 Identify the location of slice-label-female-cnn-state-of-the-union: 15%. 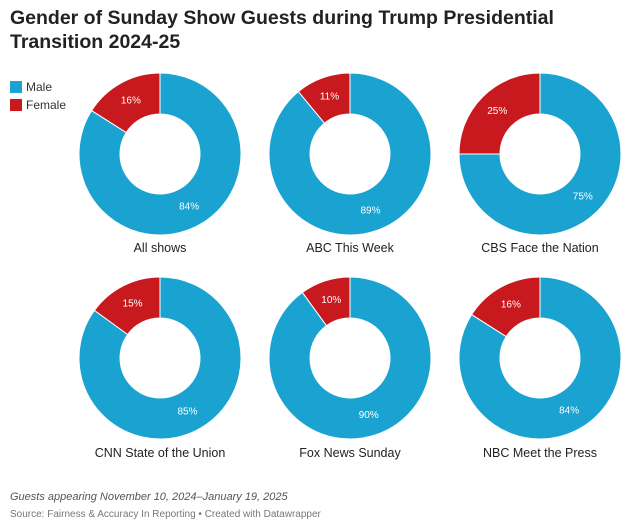
(133, 304).